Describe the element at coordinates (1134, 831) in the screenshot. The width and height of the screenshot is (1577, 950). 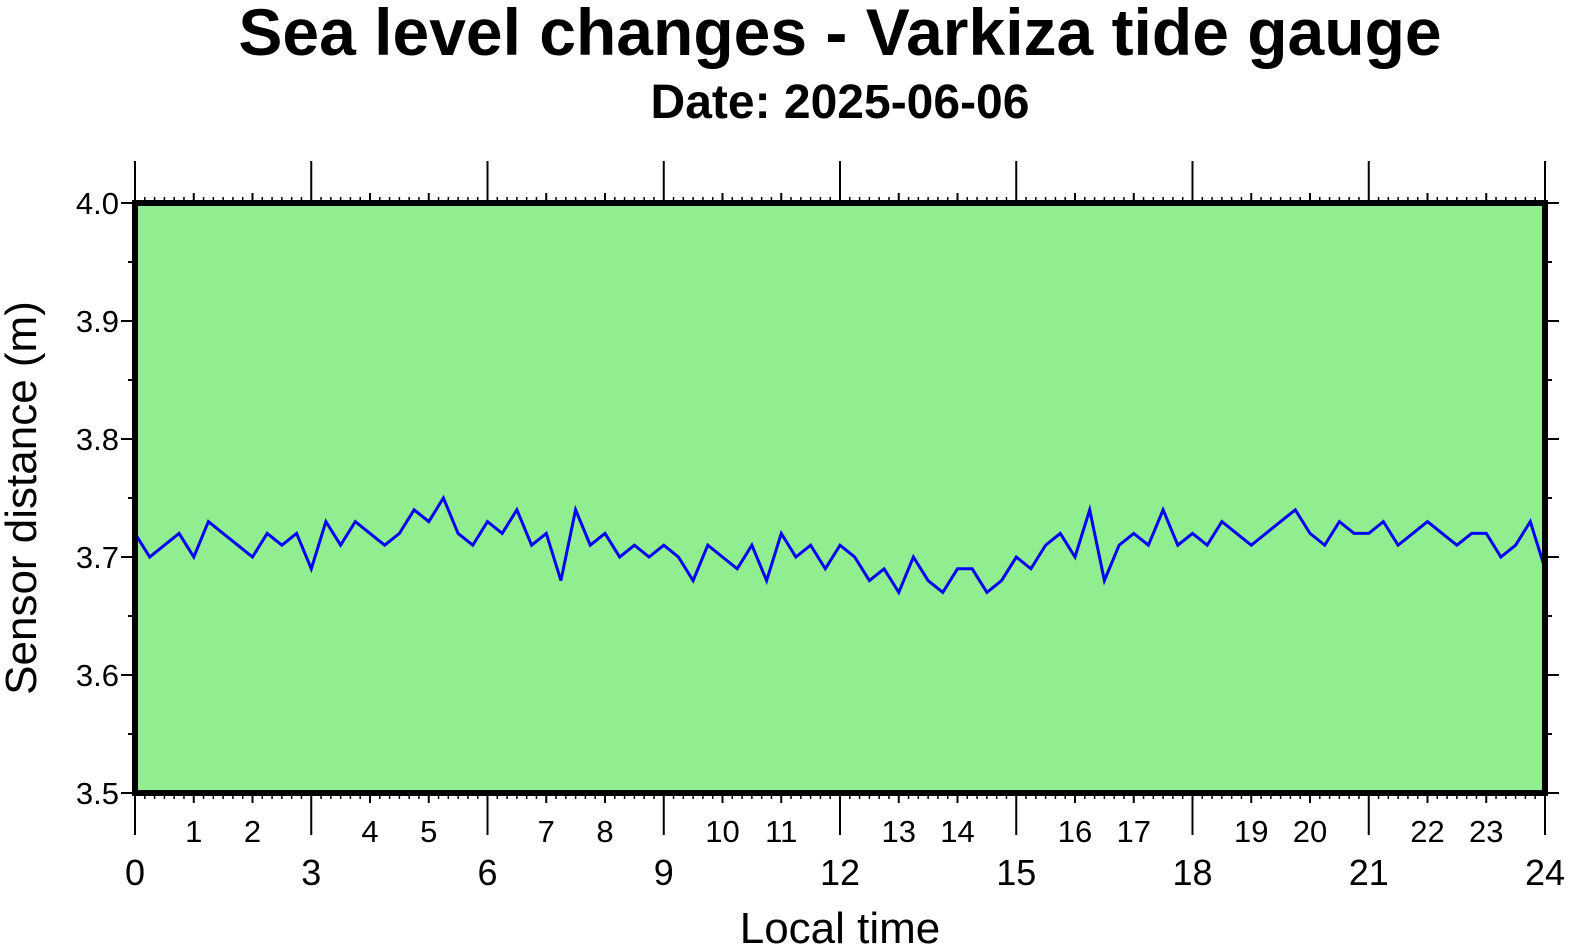
I see `x-hour-tick-label: 17` at that location.